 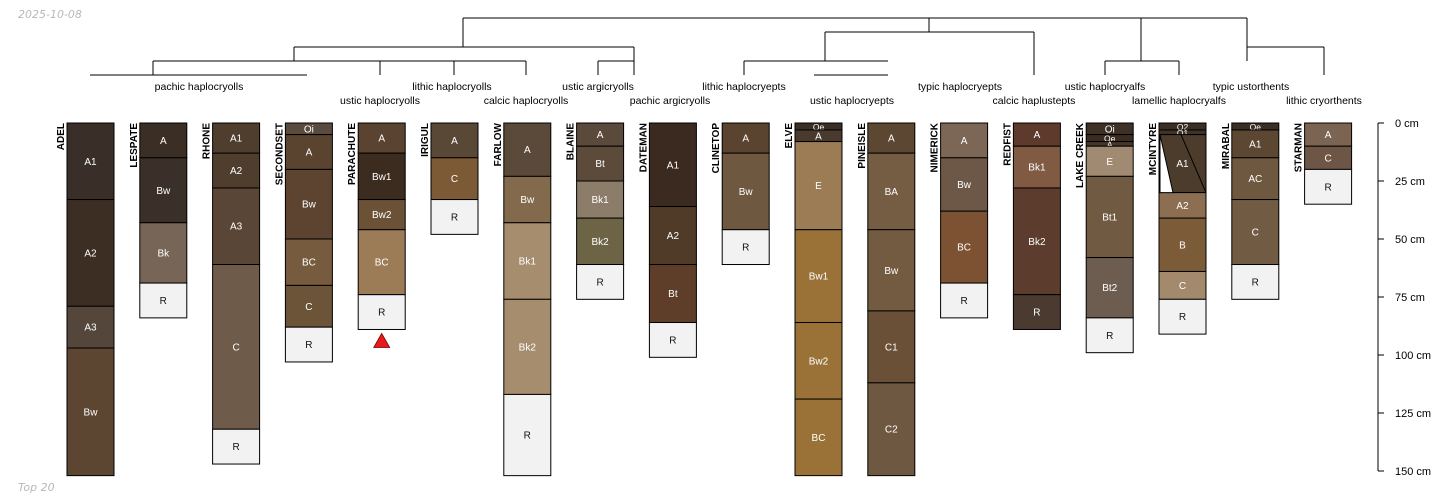 I want to click on taxon-label: pachic haplocryolls, so click(x=199, y=87).